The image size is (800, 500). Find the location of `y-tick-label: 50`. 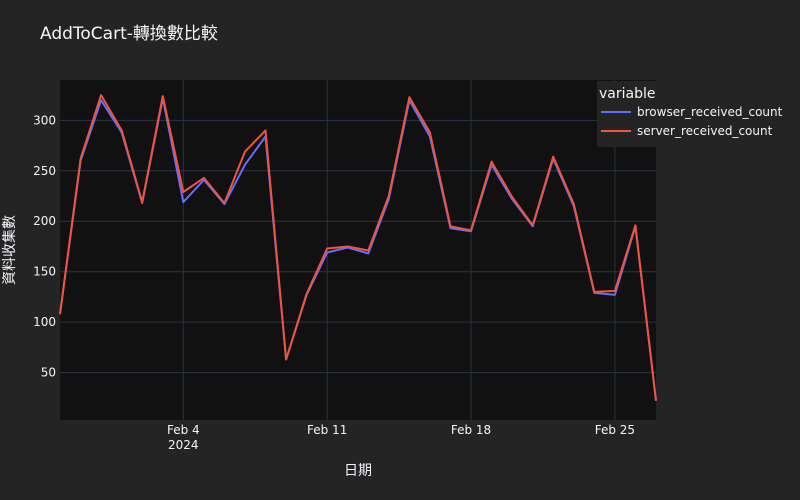

y-tick-label: 50 is located at coordinates (48, 373).